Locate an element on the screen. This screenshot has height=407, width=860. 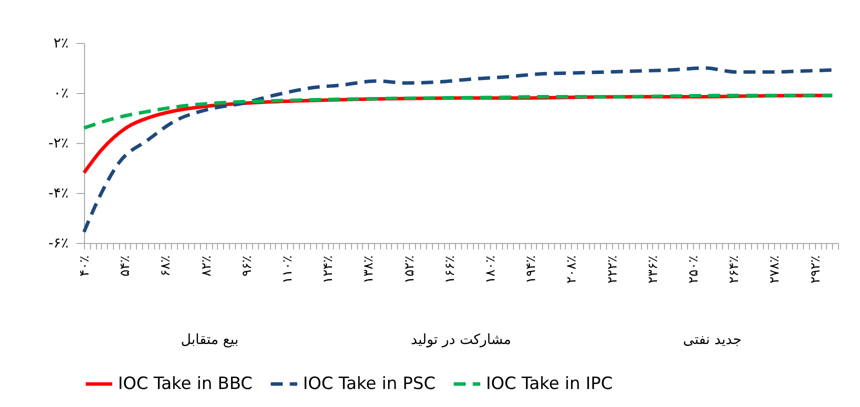
y-tick-label: -۴٪ is located at coordinates (58, 194).